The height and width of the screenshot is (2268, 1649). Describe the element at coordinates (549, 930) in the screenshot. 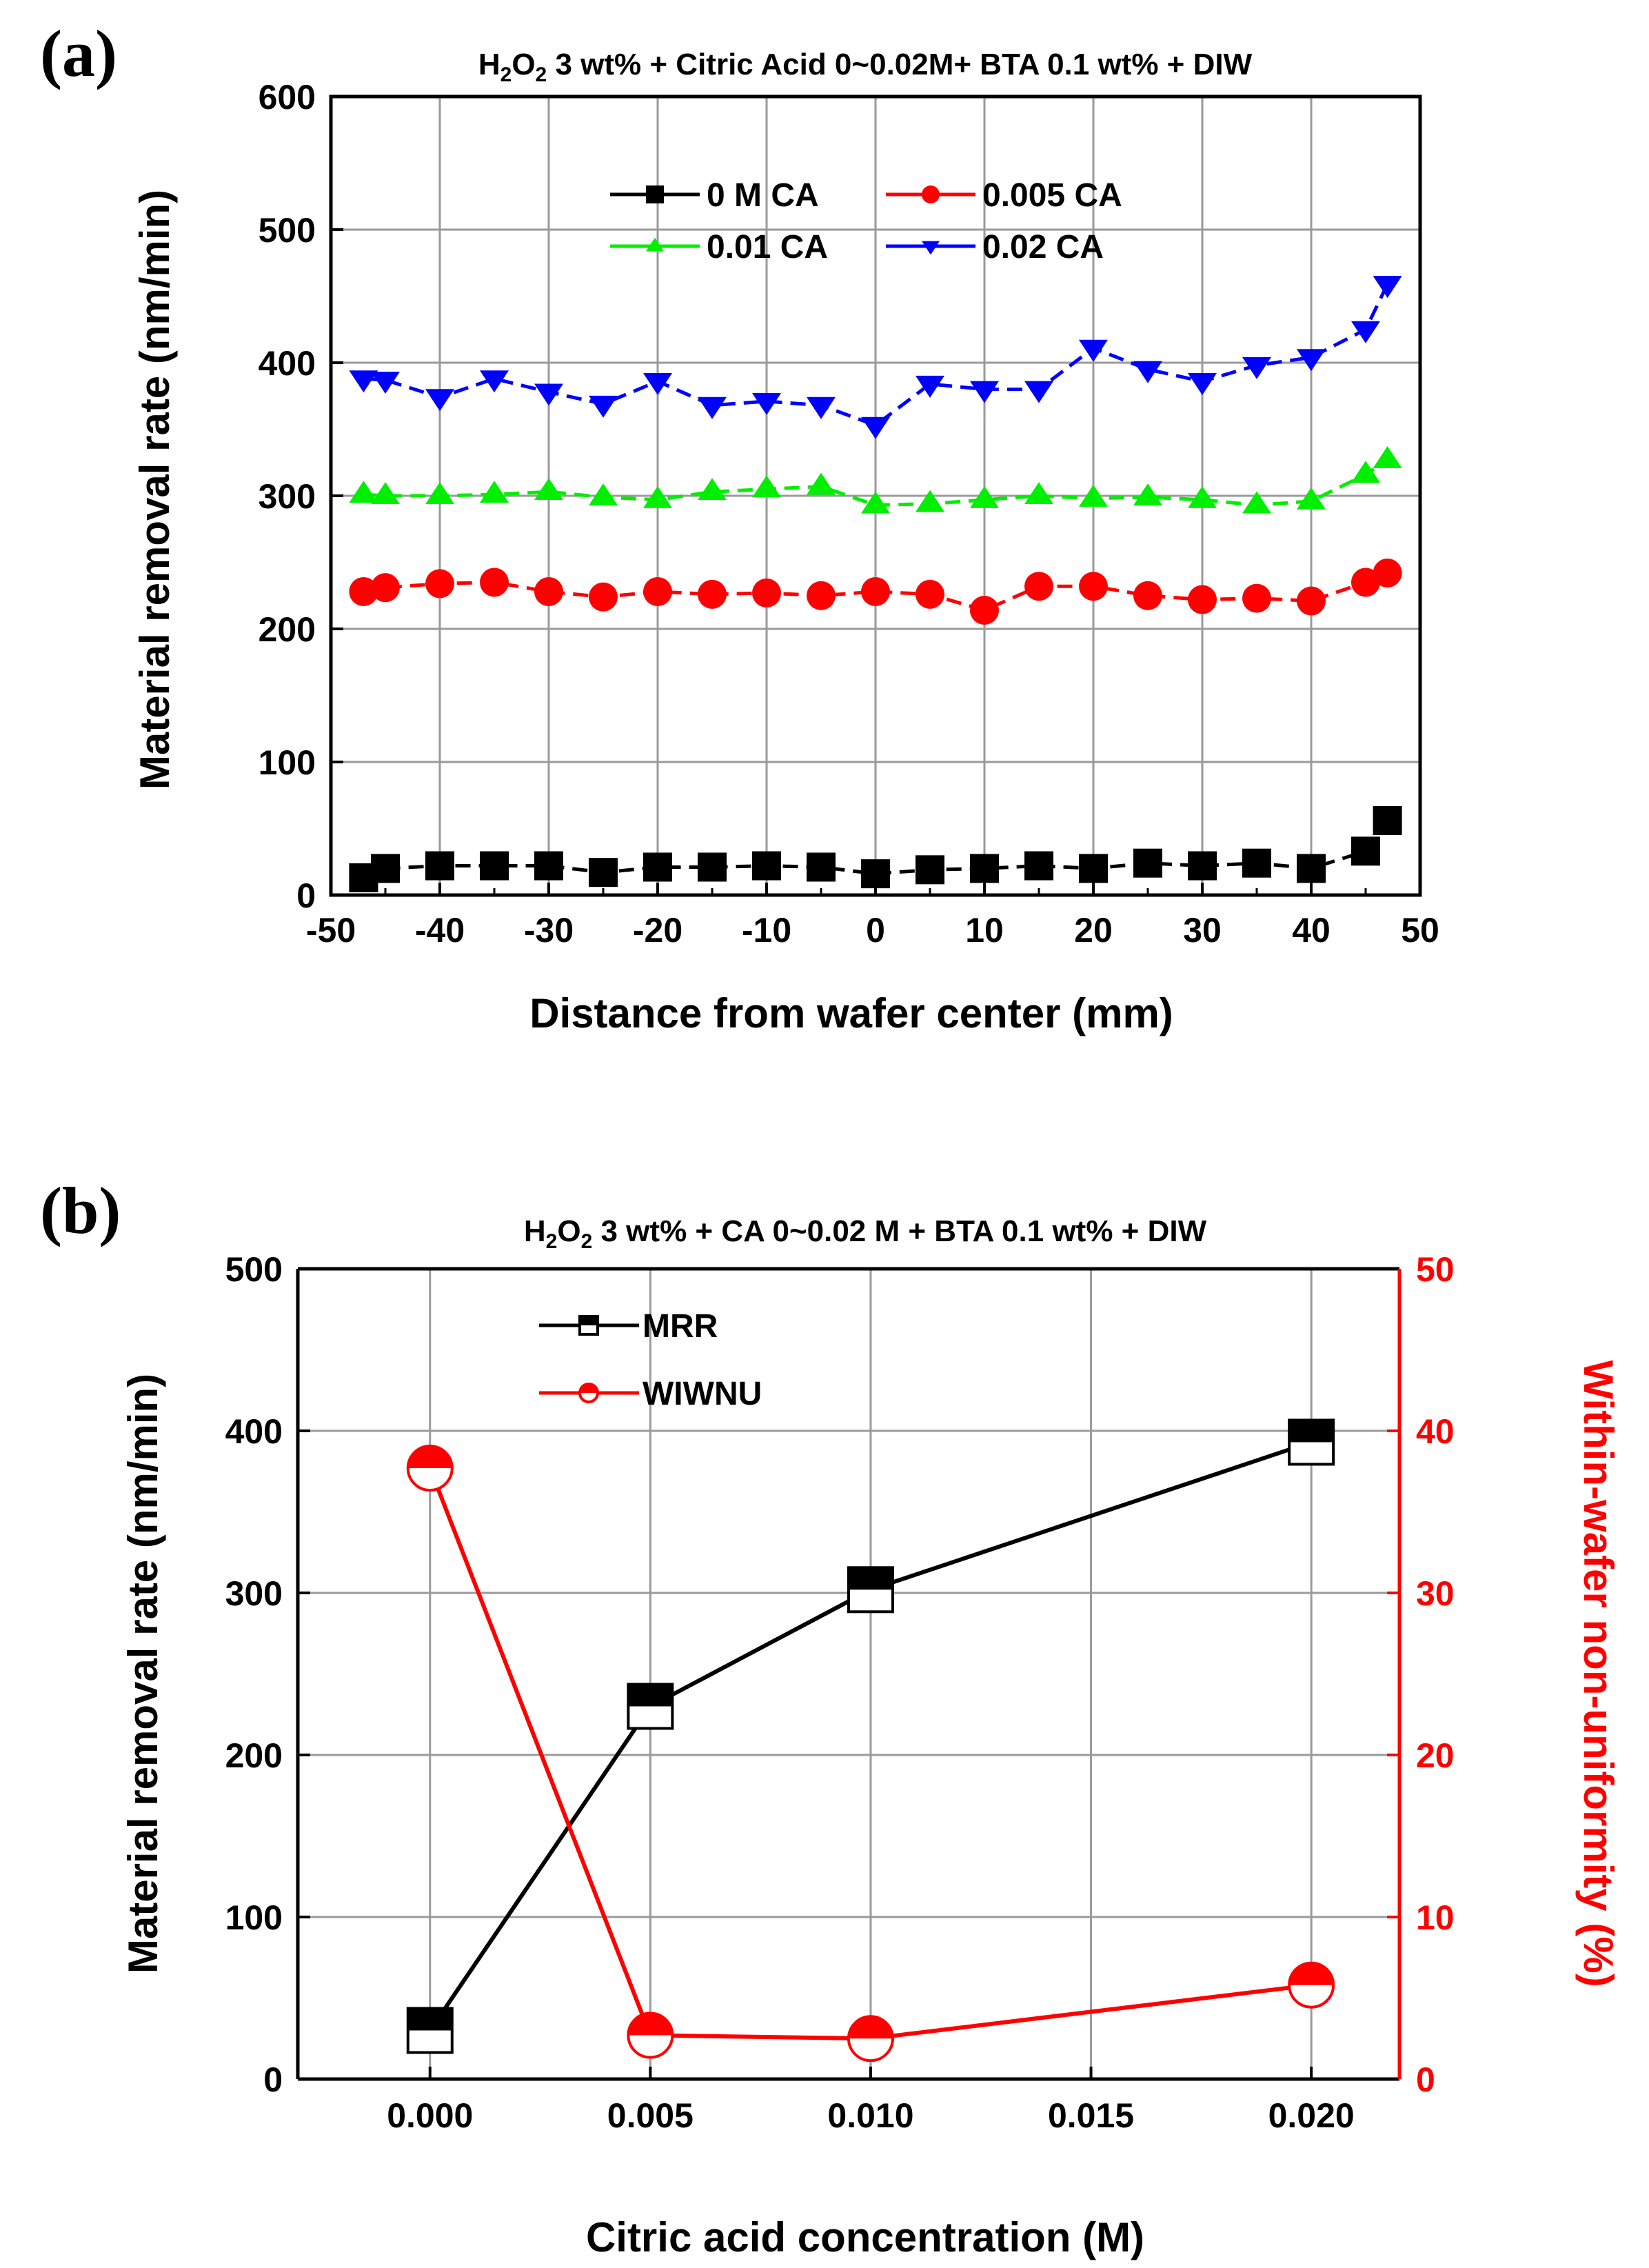

I see `panel-a-x-tick-label: -30` at that location.